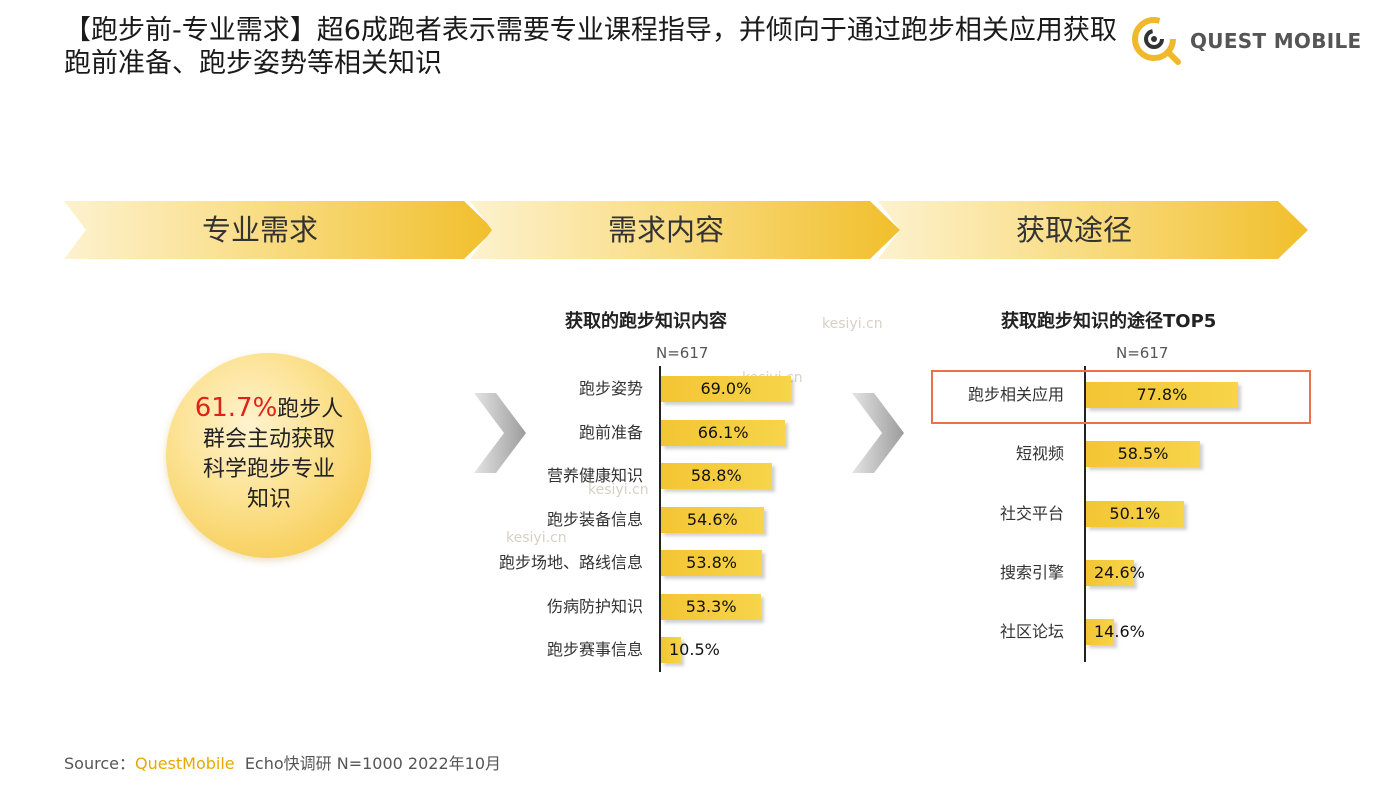  I want to click on category-label: 跑步赛事信息, so click(594, 649).